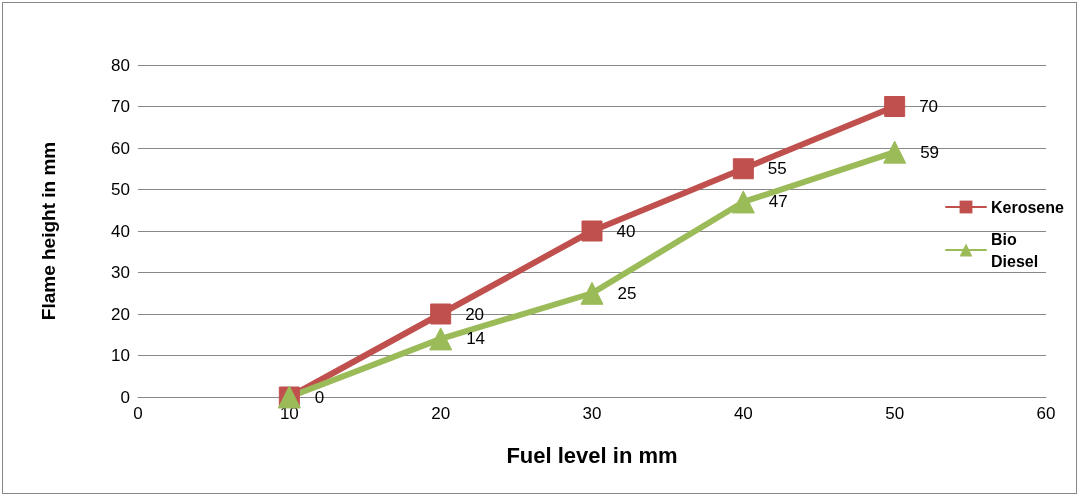 This screenshot has width=1081, height=498. Describe the element at coordinates (120, 65) in the screenshot. I see `y-tick-label: 80` at that location.